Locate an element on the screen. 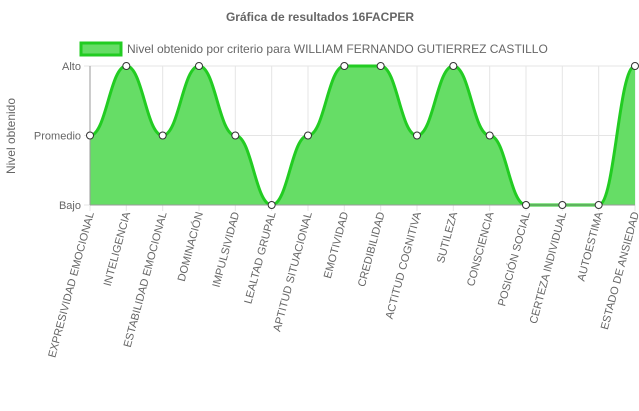 This screenshot has height=411, width=639. x-tick-label: APTITUD SITUACIONAL is located at coordinates (293, 272).